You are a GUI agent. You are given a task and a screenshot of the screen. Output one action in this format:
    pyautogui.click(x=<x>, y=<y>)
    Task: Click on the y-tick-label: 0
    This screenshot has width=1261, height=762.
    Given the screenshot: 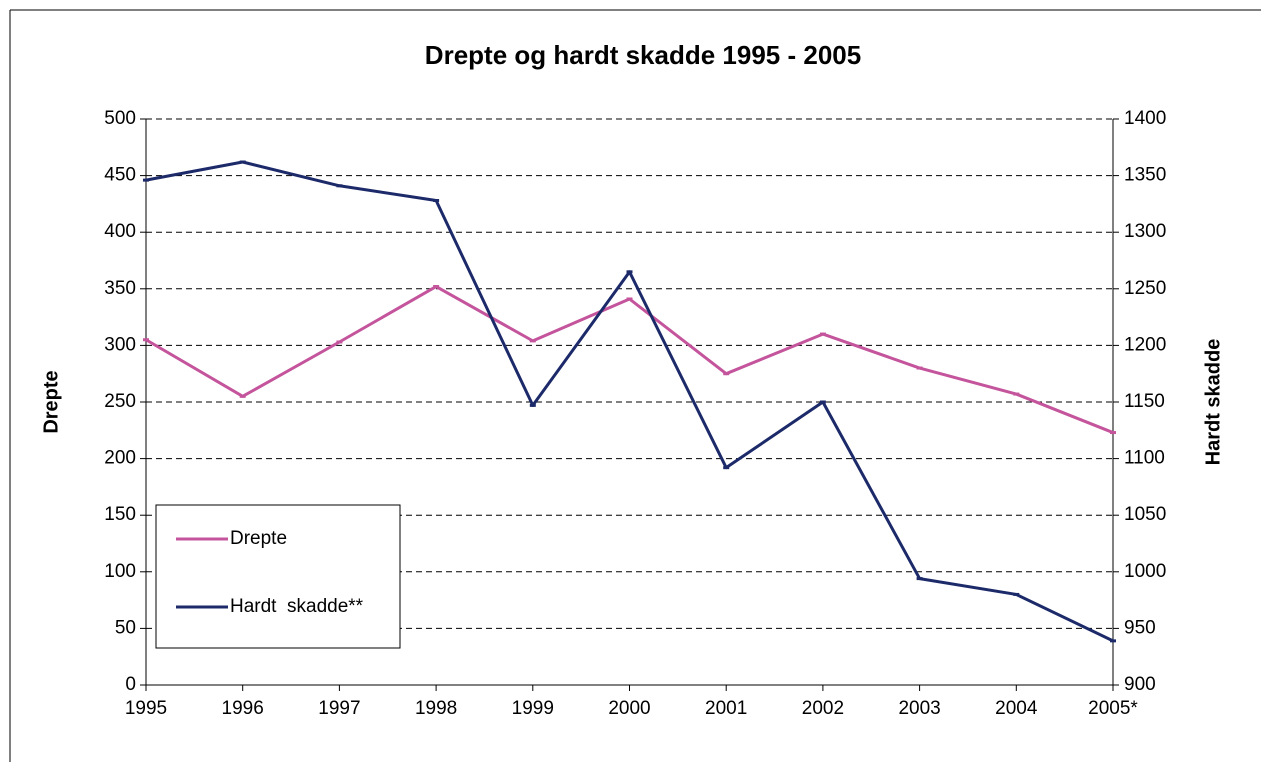 What is the action you would take?
    pyautogui.click(x=130, y=684)
    